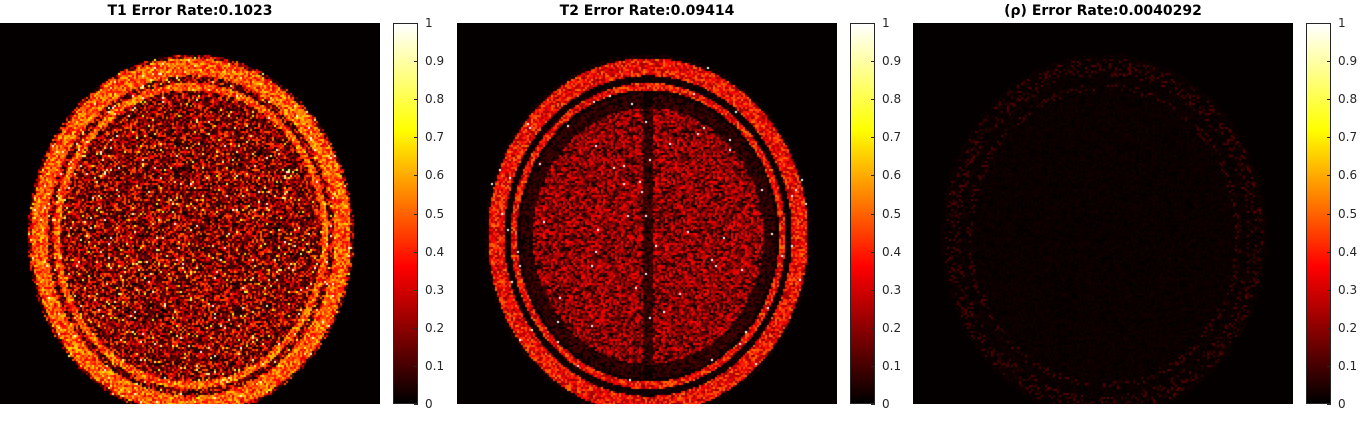  What do you see at coordinates (1103, 11) in the screenshot?
I see `panel-title: (ρ) Error Rate:0.0040292` at bounding box center [1103, 11].